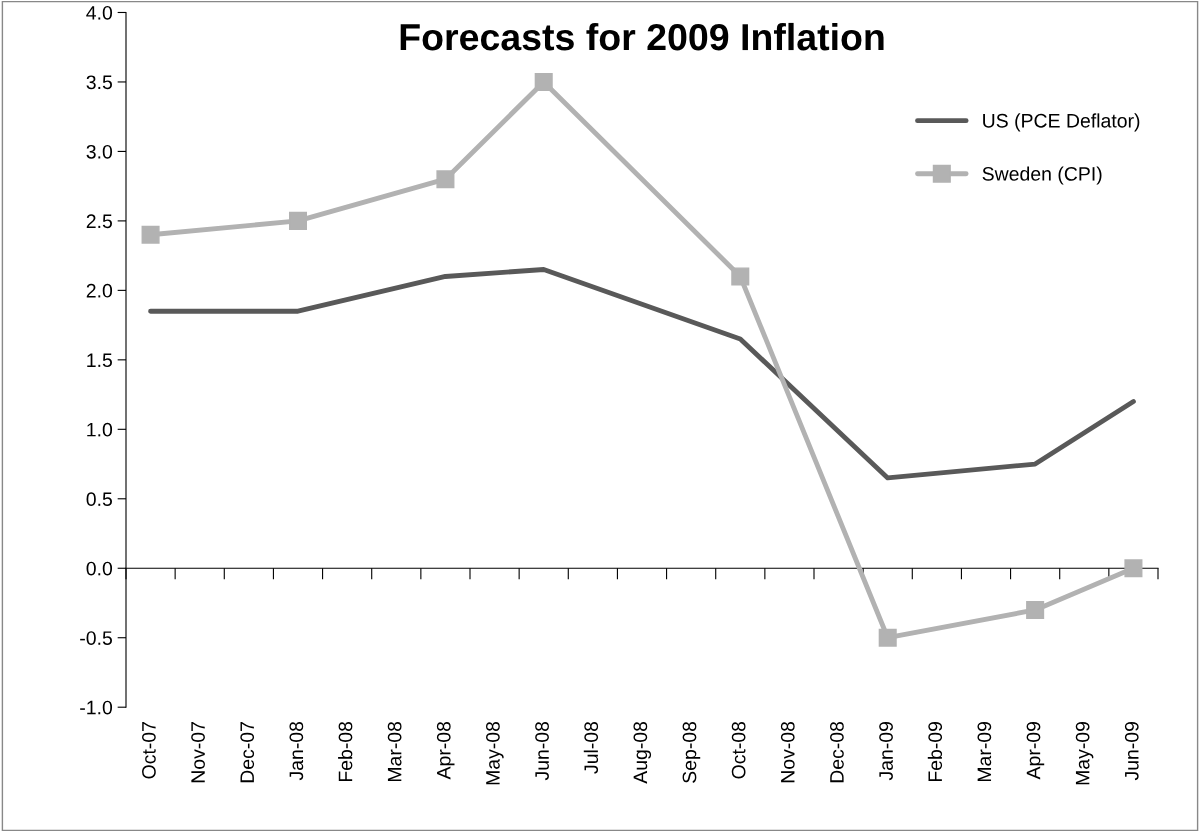 The height and width of the screenshot is (832, 1200). I want to click on x-tick-label: Dec-07, so click(247, 752).